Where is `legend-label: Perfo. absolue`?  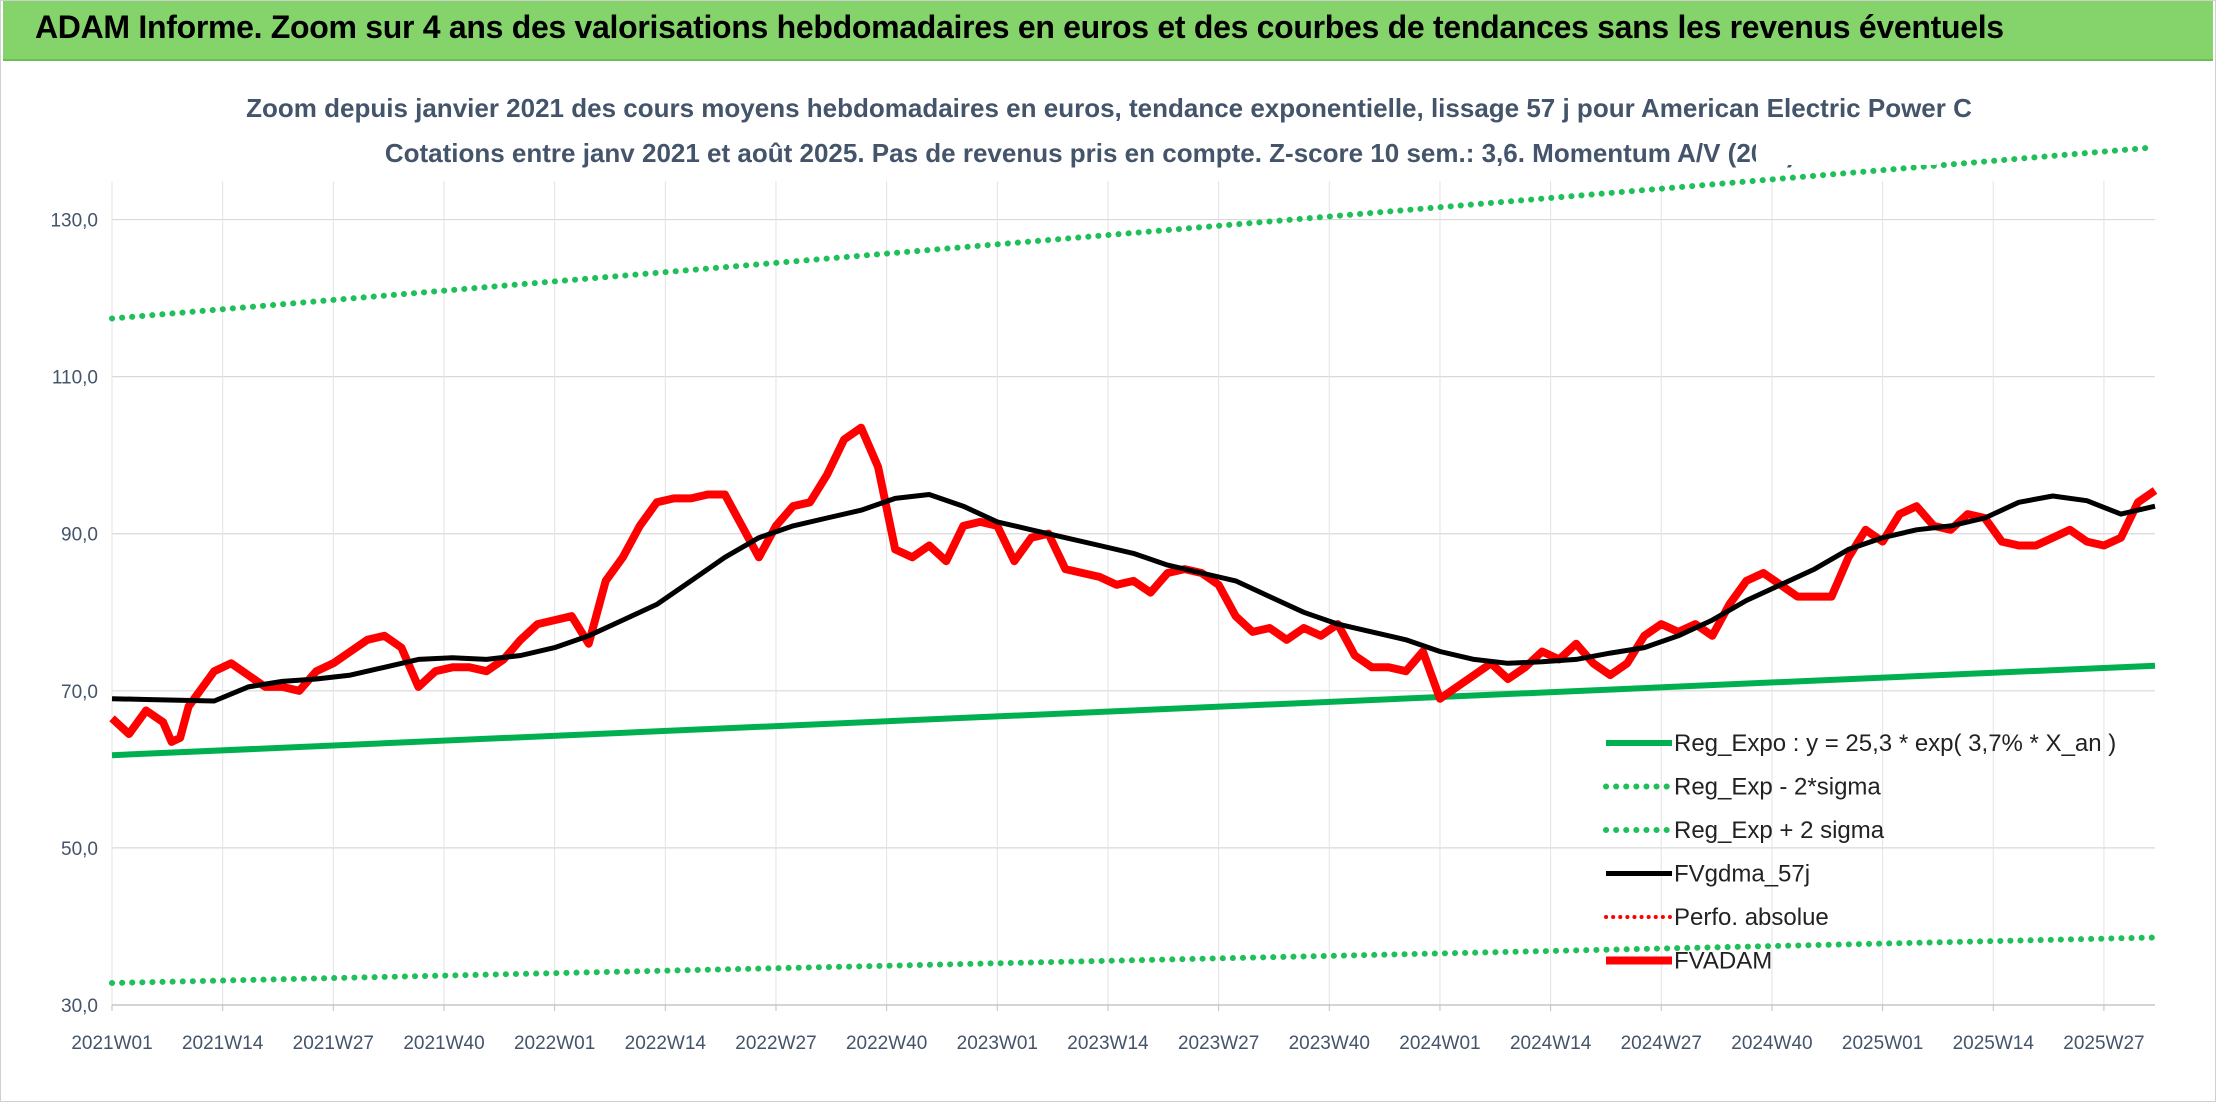 legend-label: Perfo. absolue is located at coordinates (1751, 917).